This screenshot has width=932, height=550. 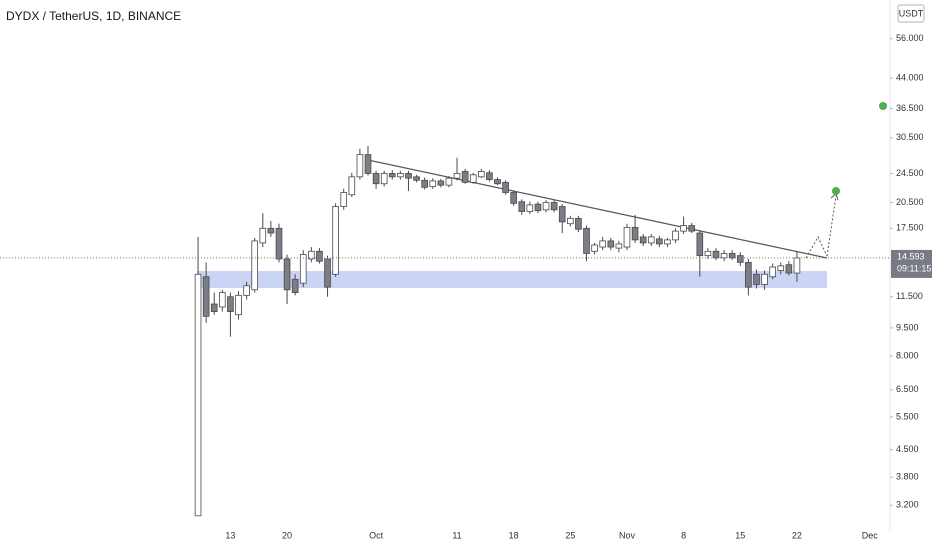 What do you see at coordinates (627, 535) in the screenshot?
I see `x-tick-label: Nov` at bounding box center [627, 535].